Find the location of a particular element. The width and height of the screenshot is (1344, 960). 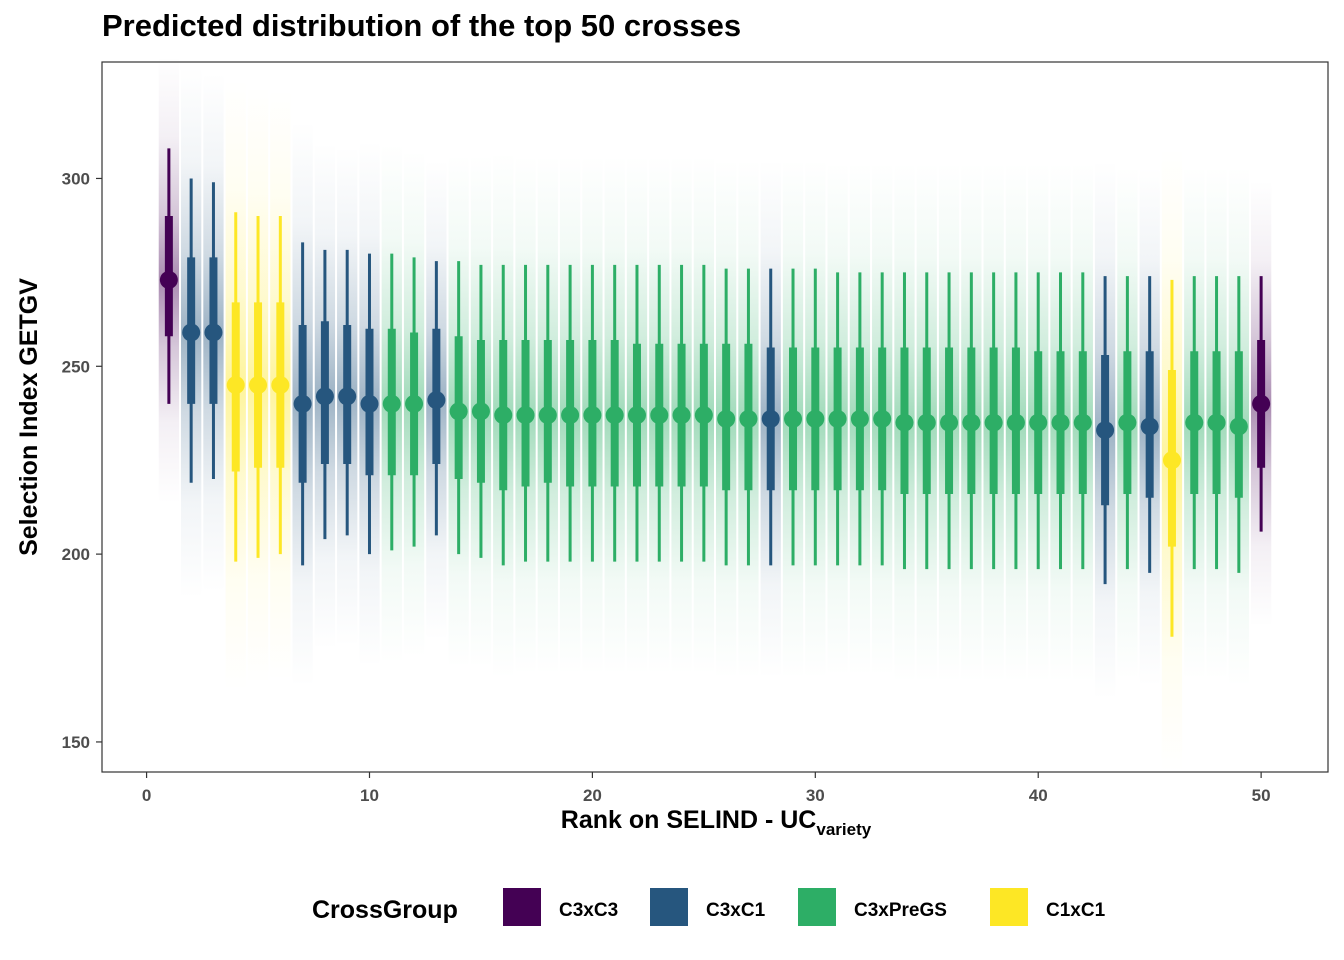

x-axis-title: Rank on SELIND - UCvariety is located at coordinates (716, 822).